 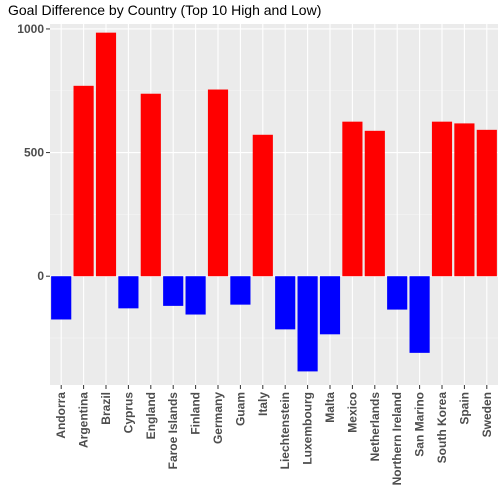 I want to click on bar-spain, so click(x=464, y=200).